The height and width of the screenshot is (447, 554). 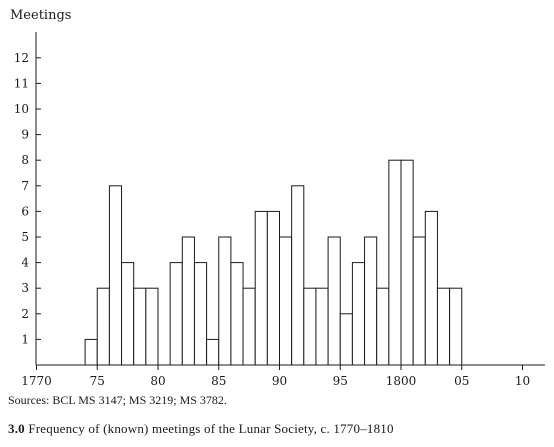 What do you see at coordinates (340, 381) in the screenshot?
I see `x-tick-label-95: 95` at bounding box center [340, 381].